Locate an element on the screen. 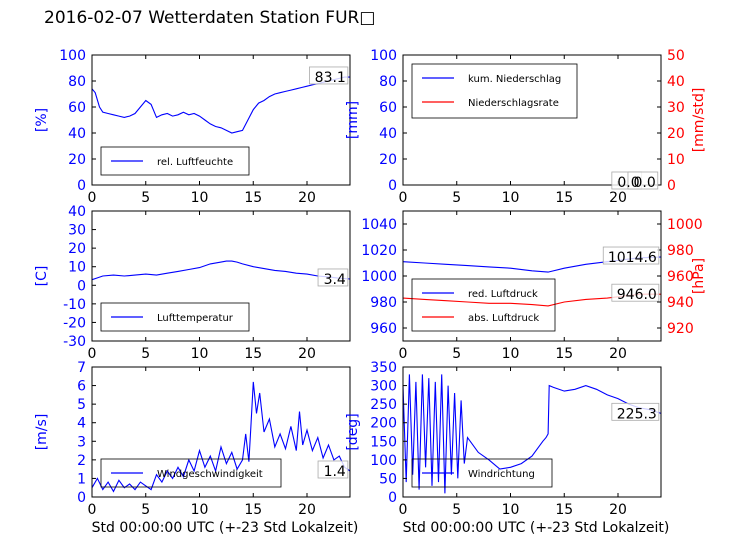  legend-box-top-right is located at coordinates (494, 91).